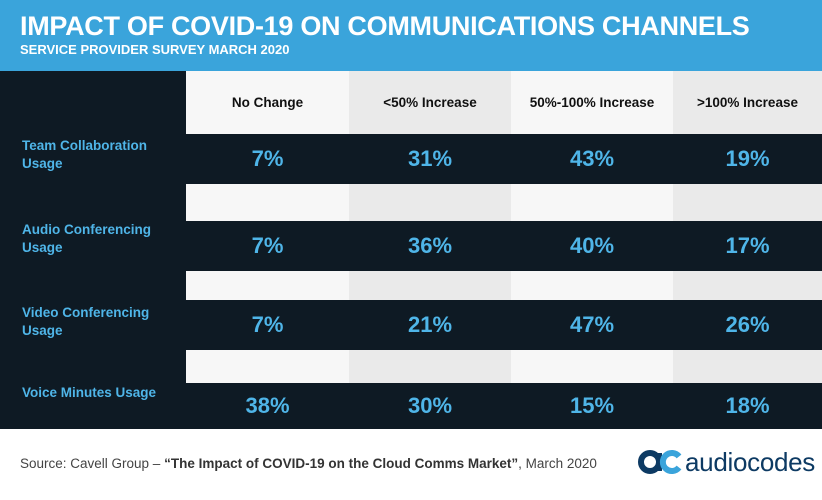 This screenshot has height=500, width=822. What do you see at coordinates (155, 49) in the screenshot?
I see `page-subtitle: SERVICE PROVIDER SURVEY MARCH 2020` at bounding box center [155, 49].